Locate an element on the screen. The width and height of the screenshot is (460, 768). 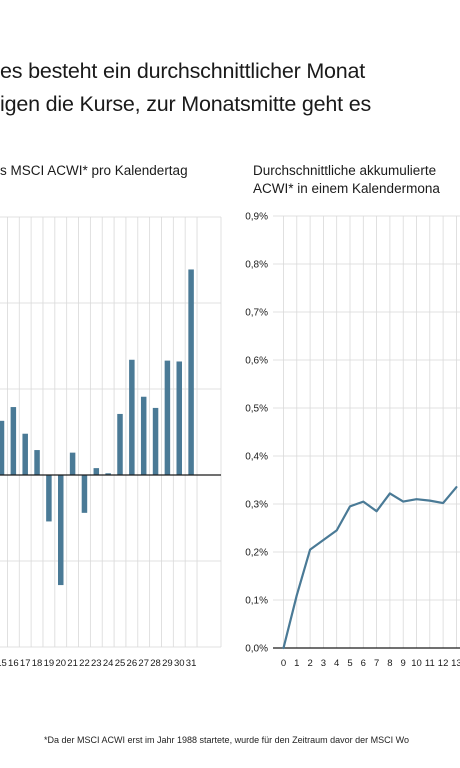
right-y-tick-label: 0,7% is located at coordinates (256, 313).